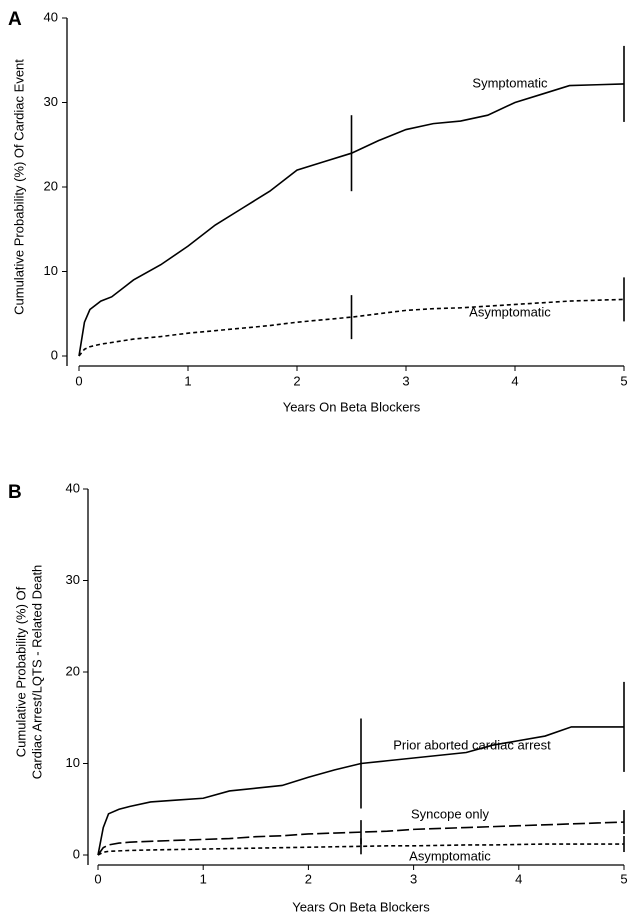 This screenshot has height=918, width=628. Describe the element at coordinates (450, 813) in the screenshot. I see `series-label: Syncope only` at that location.